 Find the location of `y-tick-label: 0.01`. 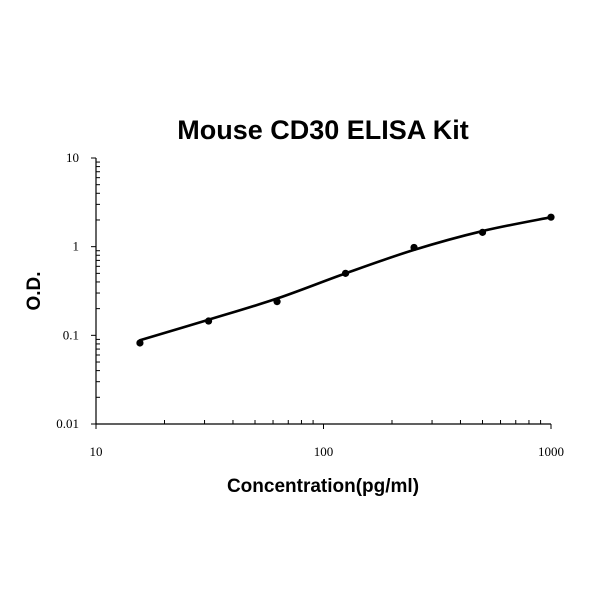

y-tick-label: 0.01 is located at coordinates (67, 423).